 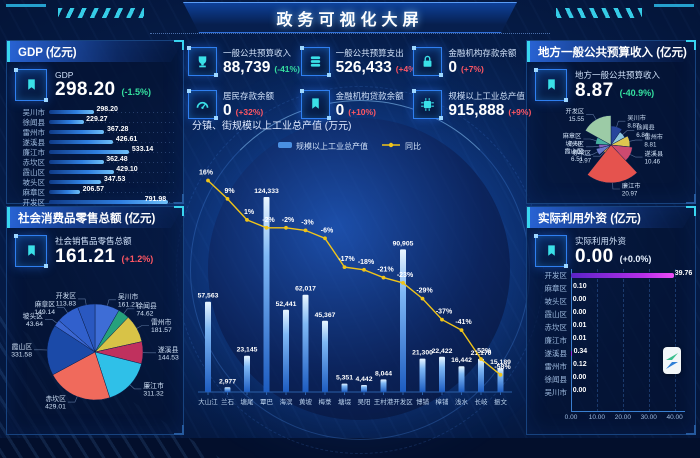 What do you see at coordinates (307, 222) in the screenshot?
I see `yoy-value-label: -3%` at bounding box center [307, 222].